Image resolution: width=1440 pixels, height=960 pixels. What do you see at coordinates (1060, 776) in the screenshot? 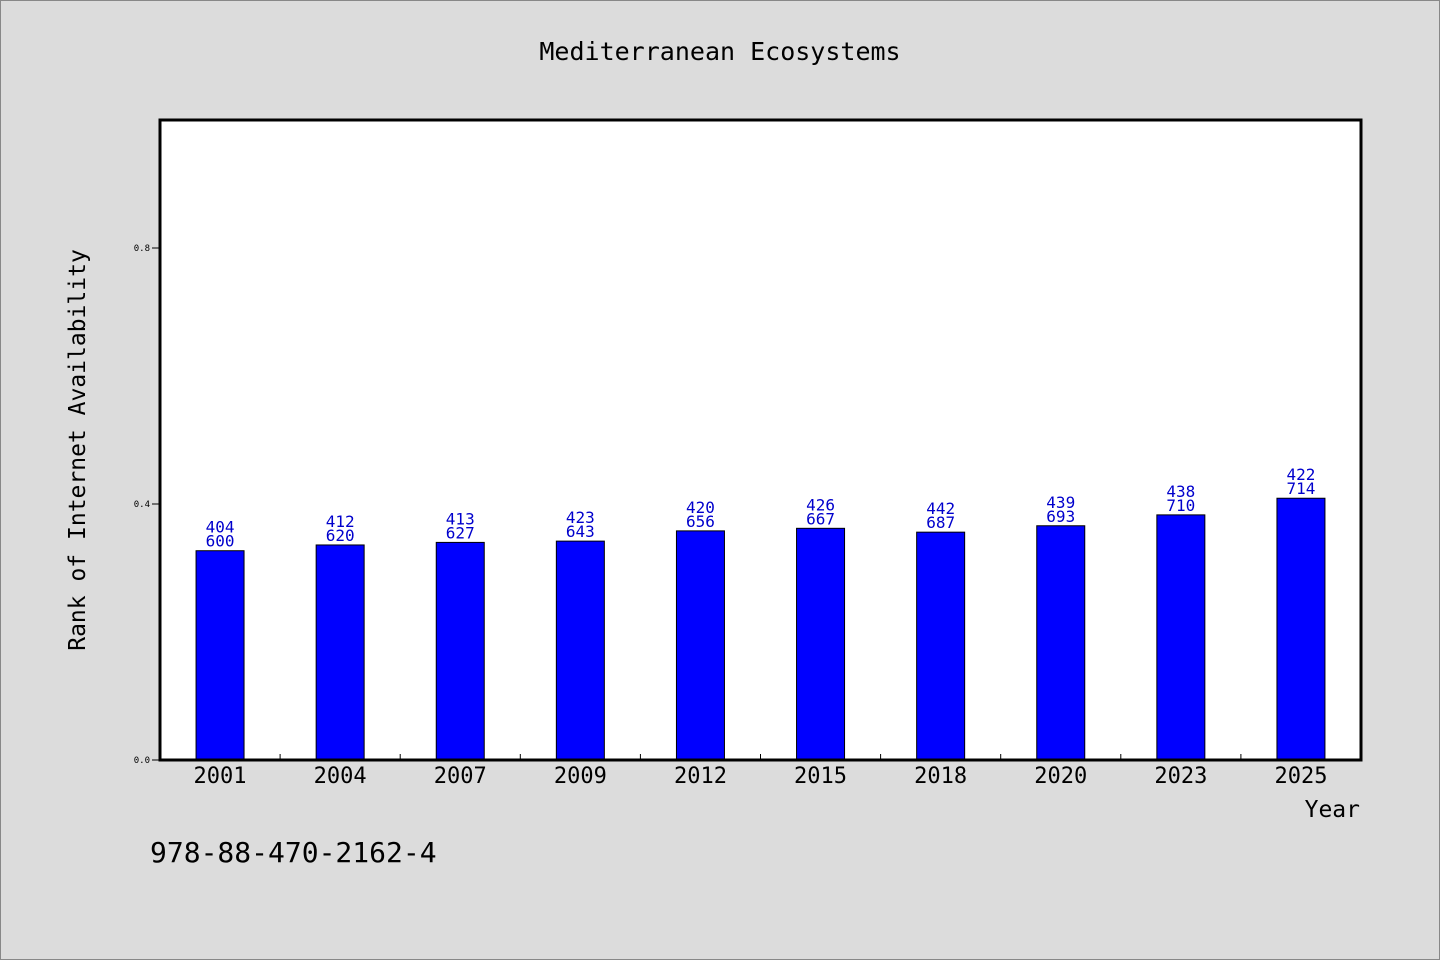
I see `x-tick-label: 2020` at bounding box center [1060, 776].